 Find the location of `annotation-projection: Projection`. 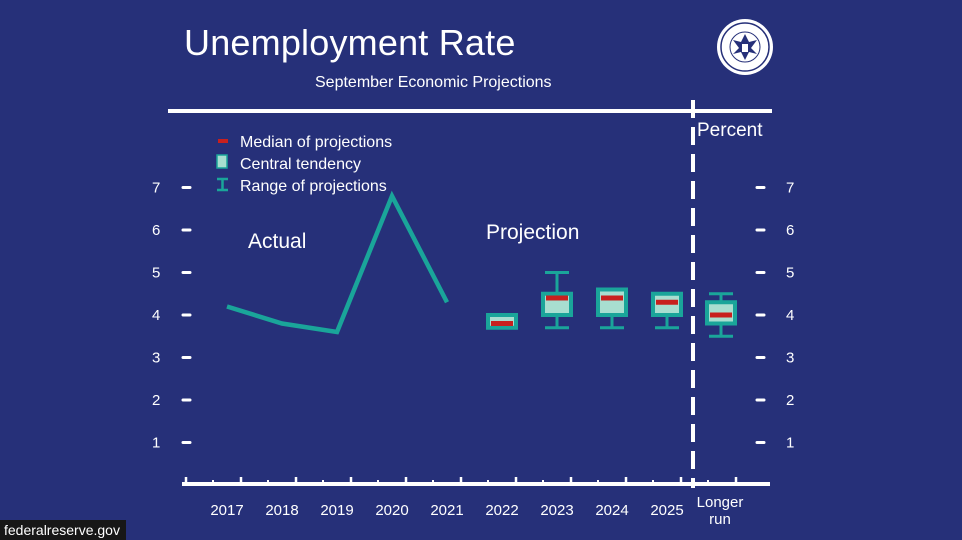

annotation-projection: Projection is located at coordinates (532, 232).